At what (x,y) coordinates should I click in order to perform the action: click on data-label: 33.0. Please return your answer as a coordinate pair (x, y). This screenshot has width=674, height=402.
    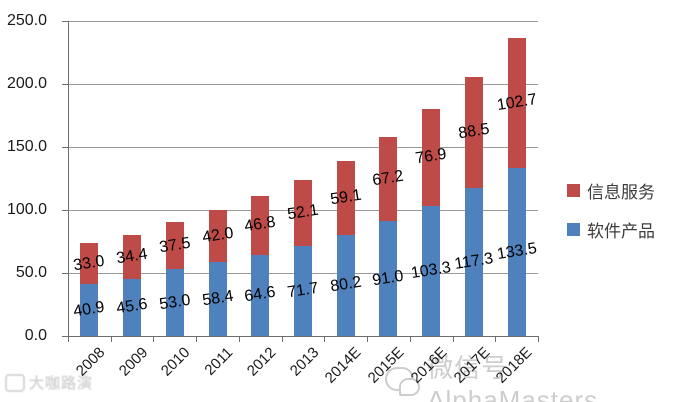
    Looking at the image, I should click on (89, 263).